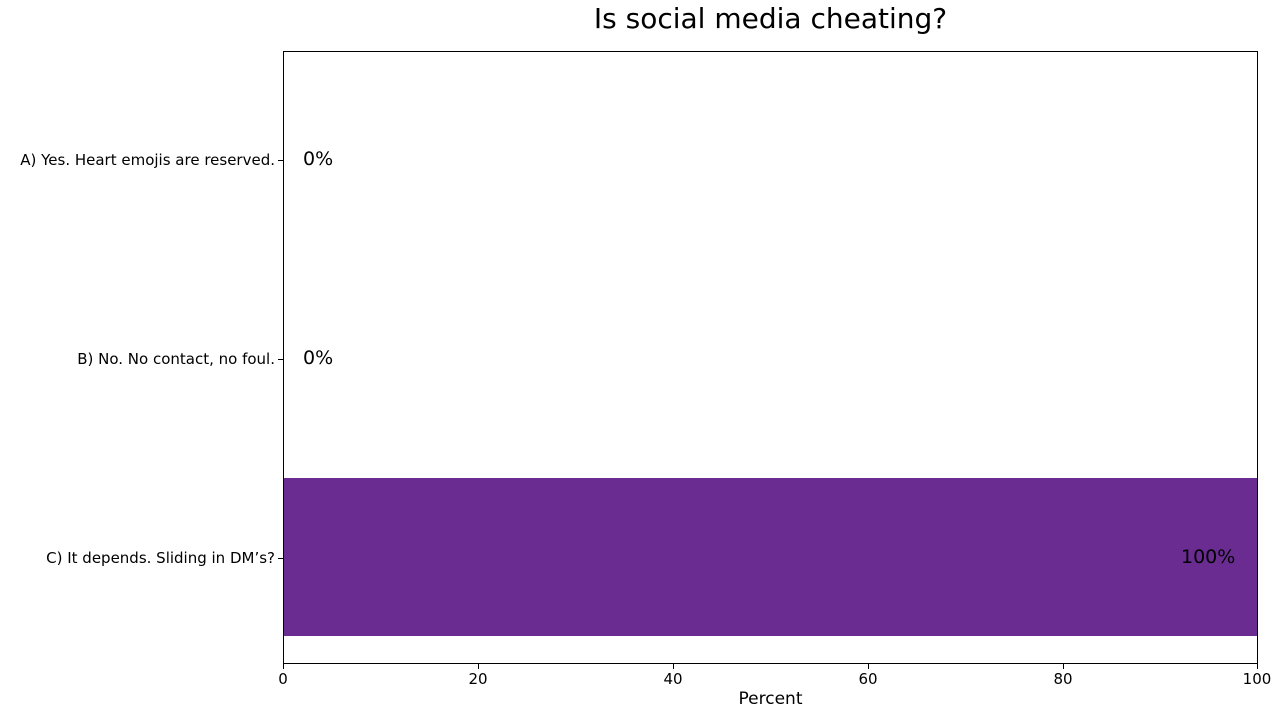 This screenshot has width=1280, height=716. Describe the element at coordinates (770, 18) in the screenshot. I see `chart-title: Is social media cheating?` at that location.